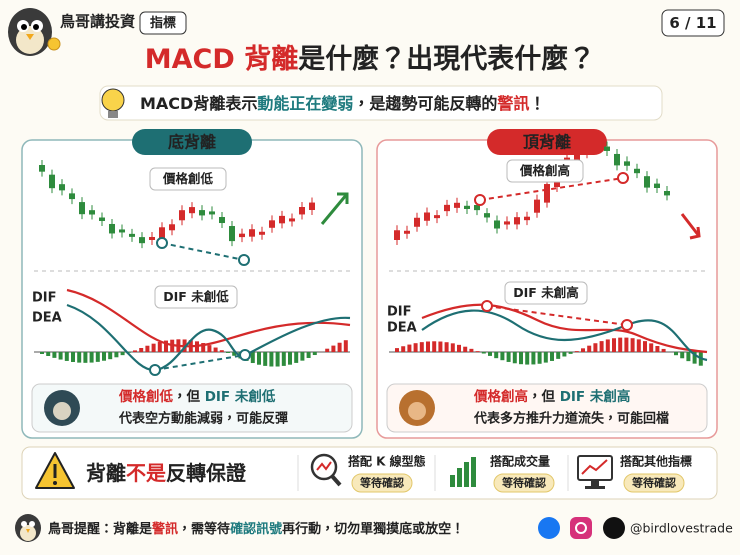 The image size is (740, 555). I want to click on volume-icon, so click(463, 472).